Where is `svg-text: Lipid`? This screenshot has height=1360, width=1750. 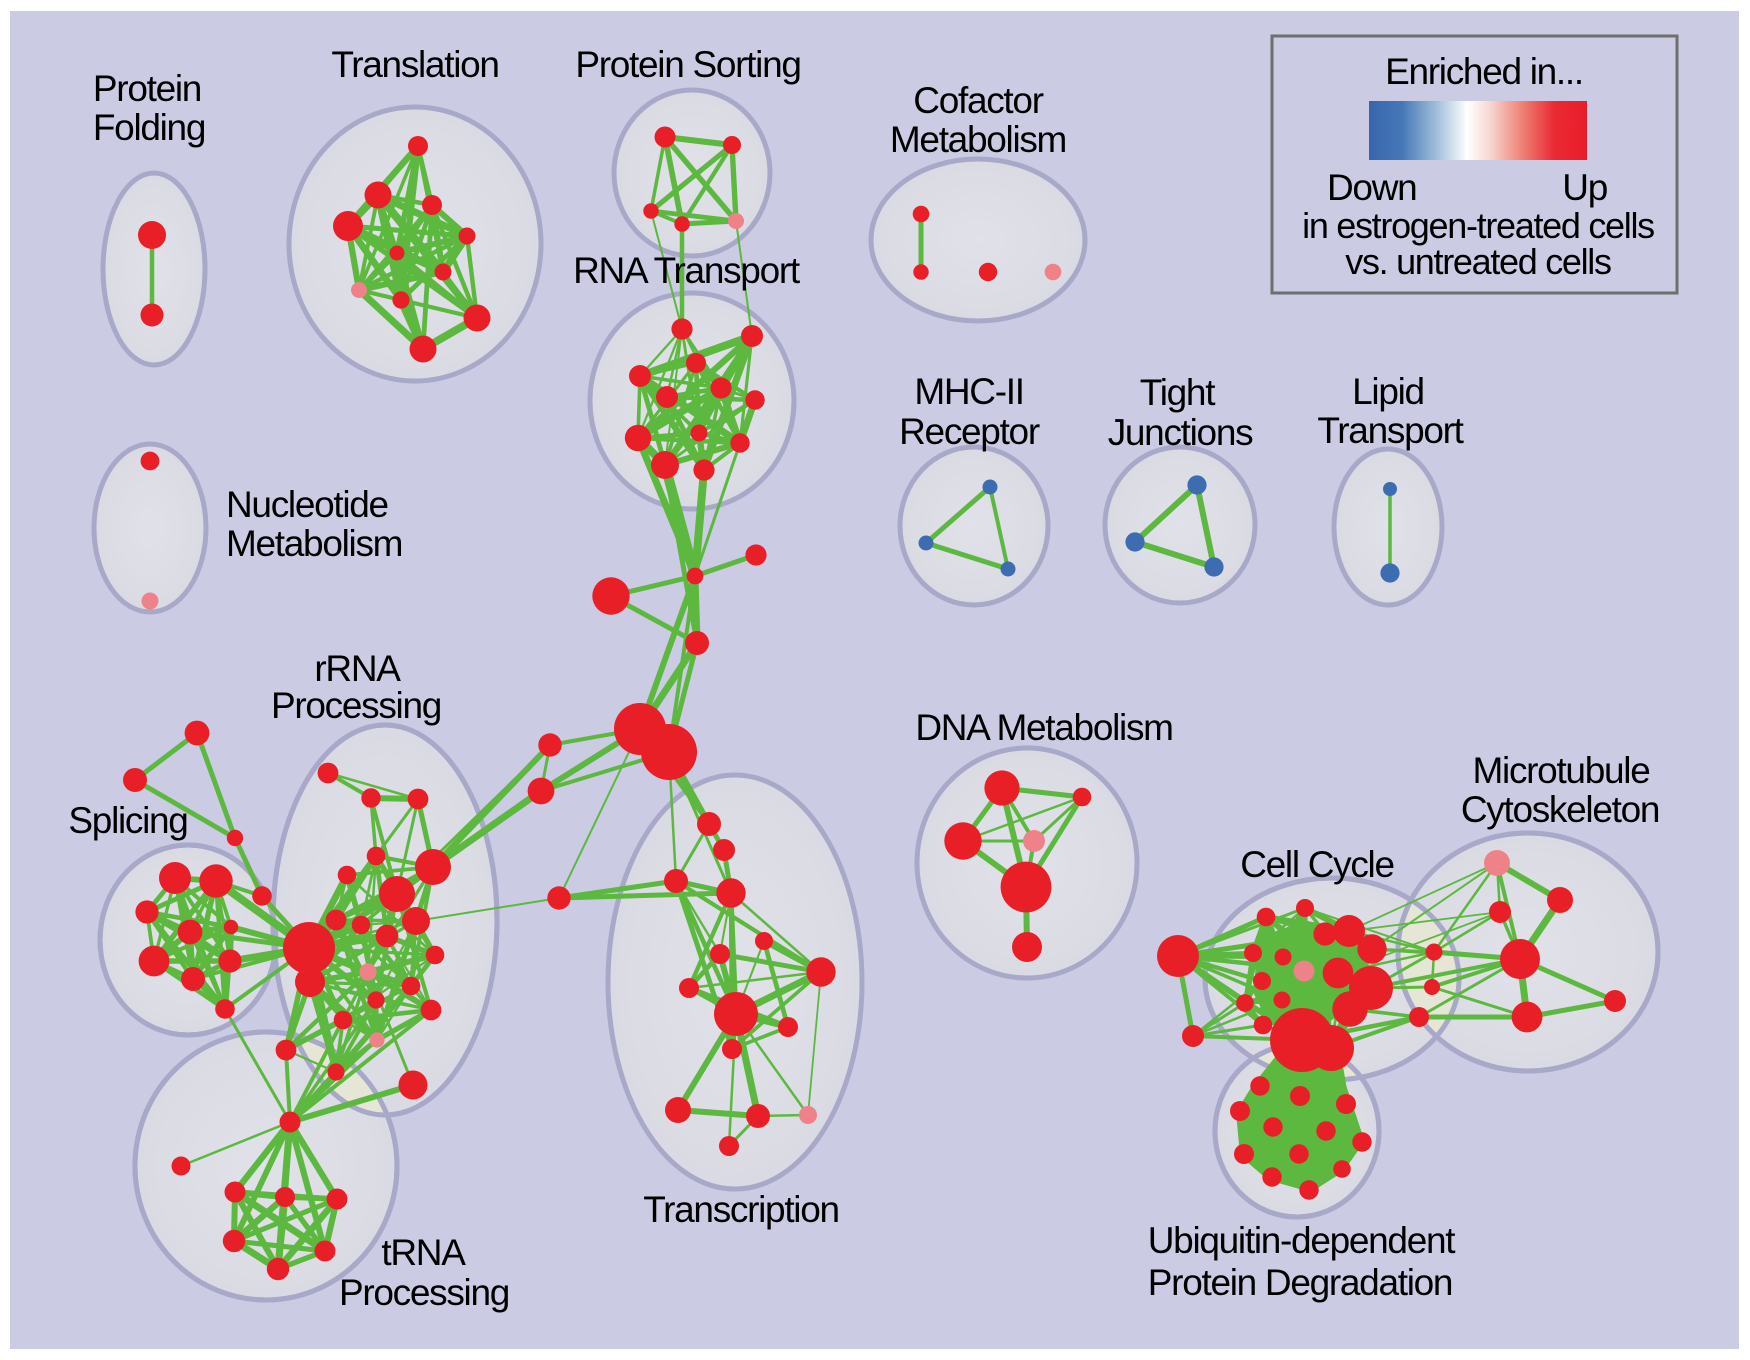
svg-text: Lipid is located at coordinates (1388, 391).